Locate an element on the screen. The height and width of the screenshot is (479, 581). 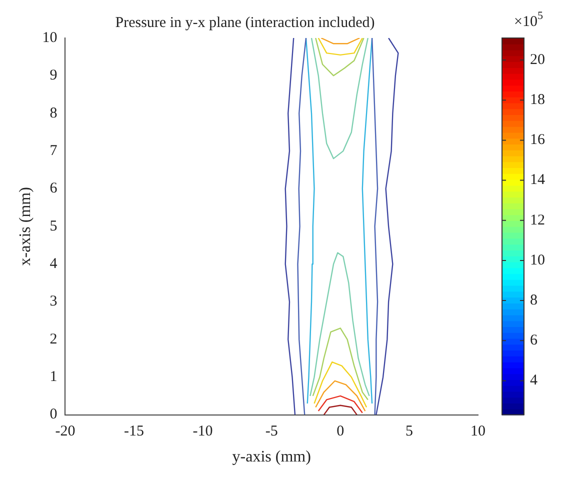
y-tick-label: 1 is located at coordinates (54, 377).